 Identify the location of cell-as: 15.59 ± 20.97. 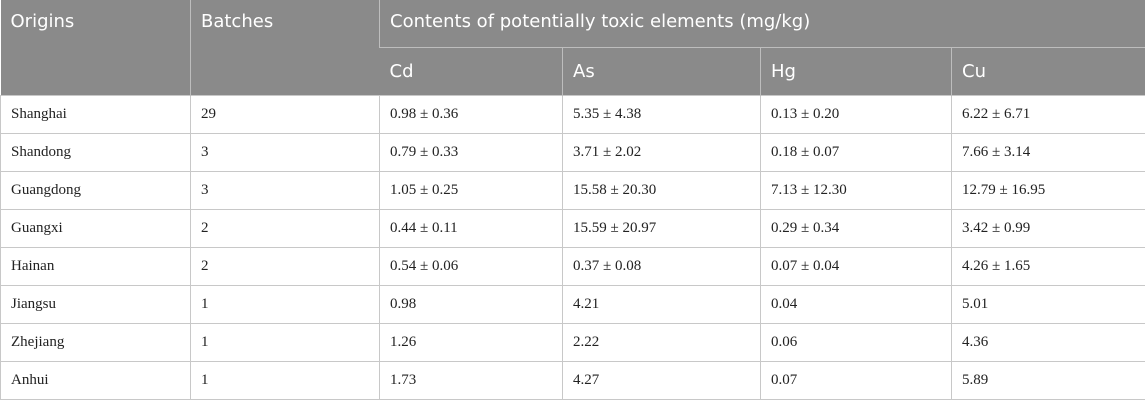
(661, 228).